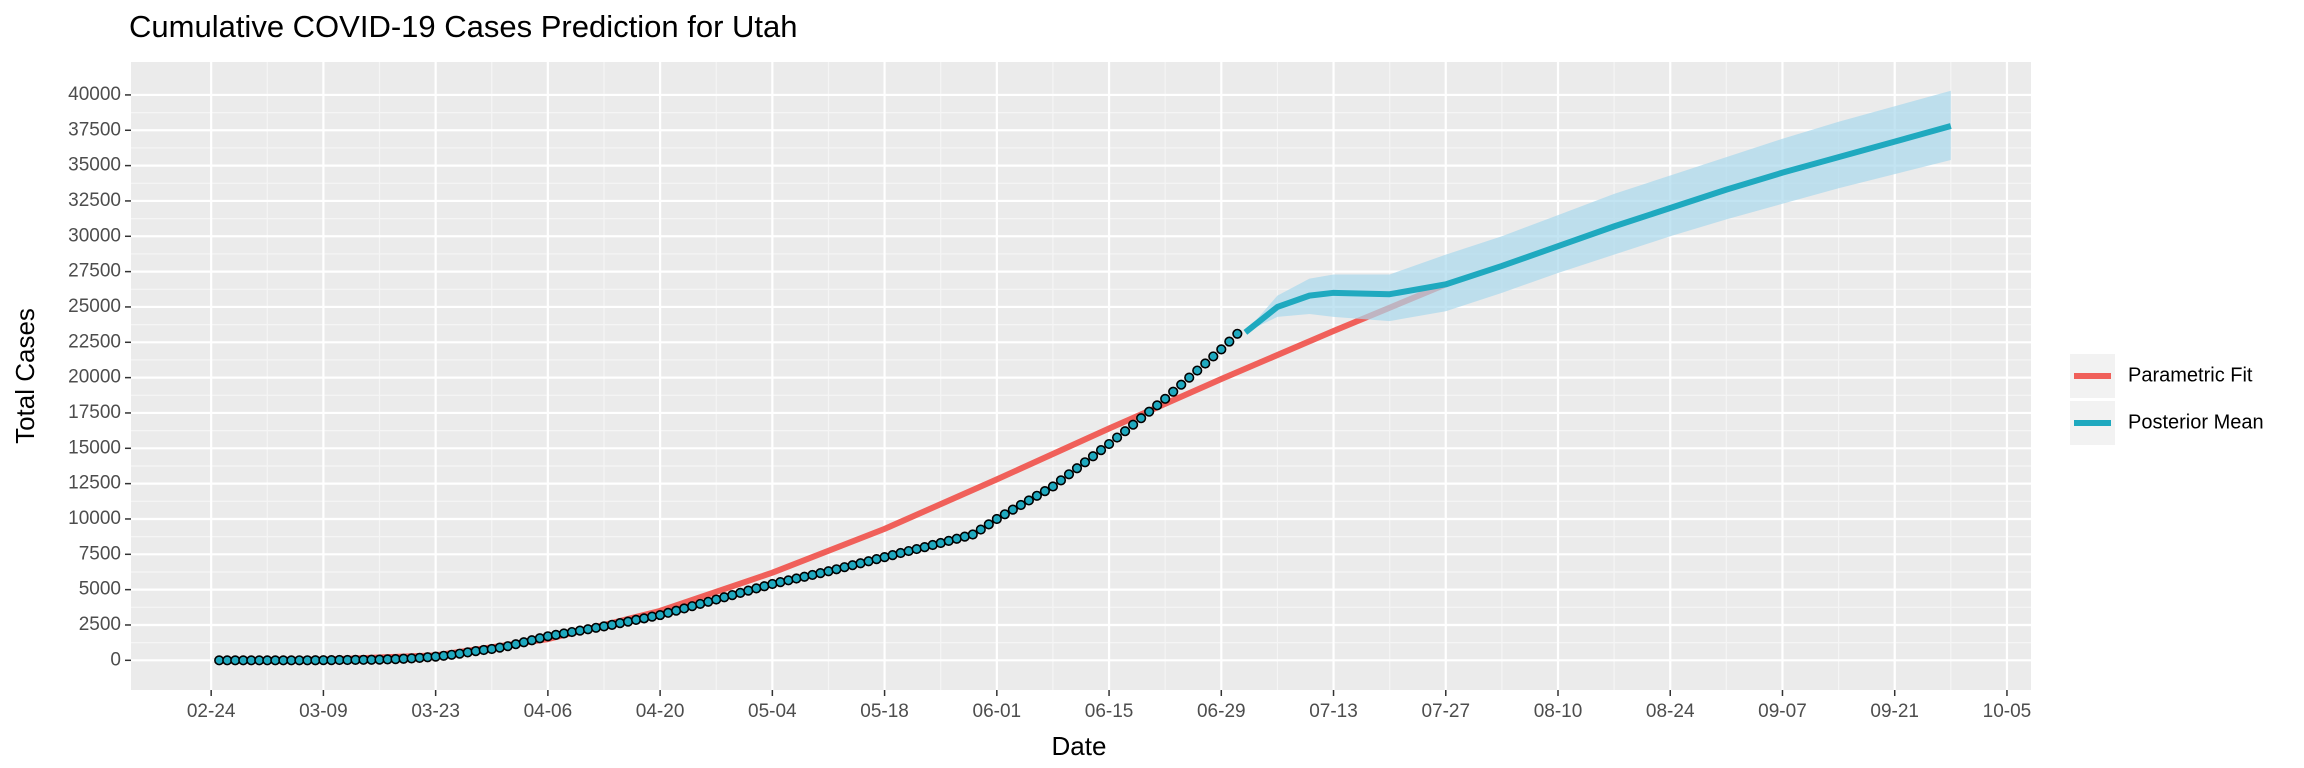  What do you see at coordinates (1445, 711) in the screenshot?
I see `x-tick-label: 07-27` at bounding box center [1445, 711].